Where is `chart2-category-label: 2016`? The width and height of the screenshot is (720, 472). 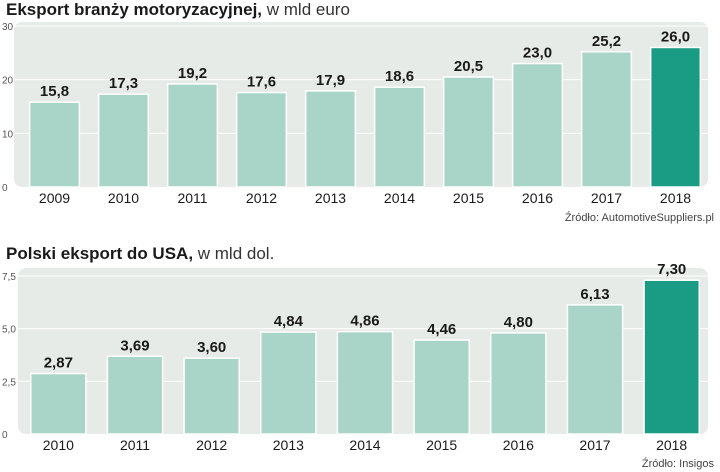 chart2-category-label: 2016 is located at coordinates (518, 445).